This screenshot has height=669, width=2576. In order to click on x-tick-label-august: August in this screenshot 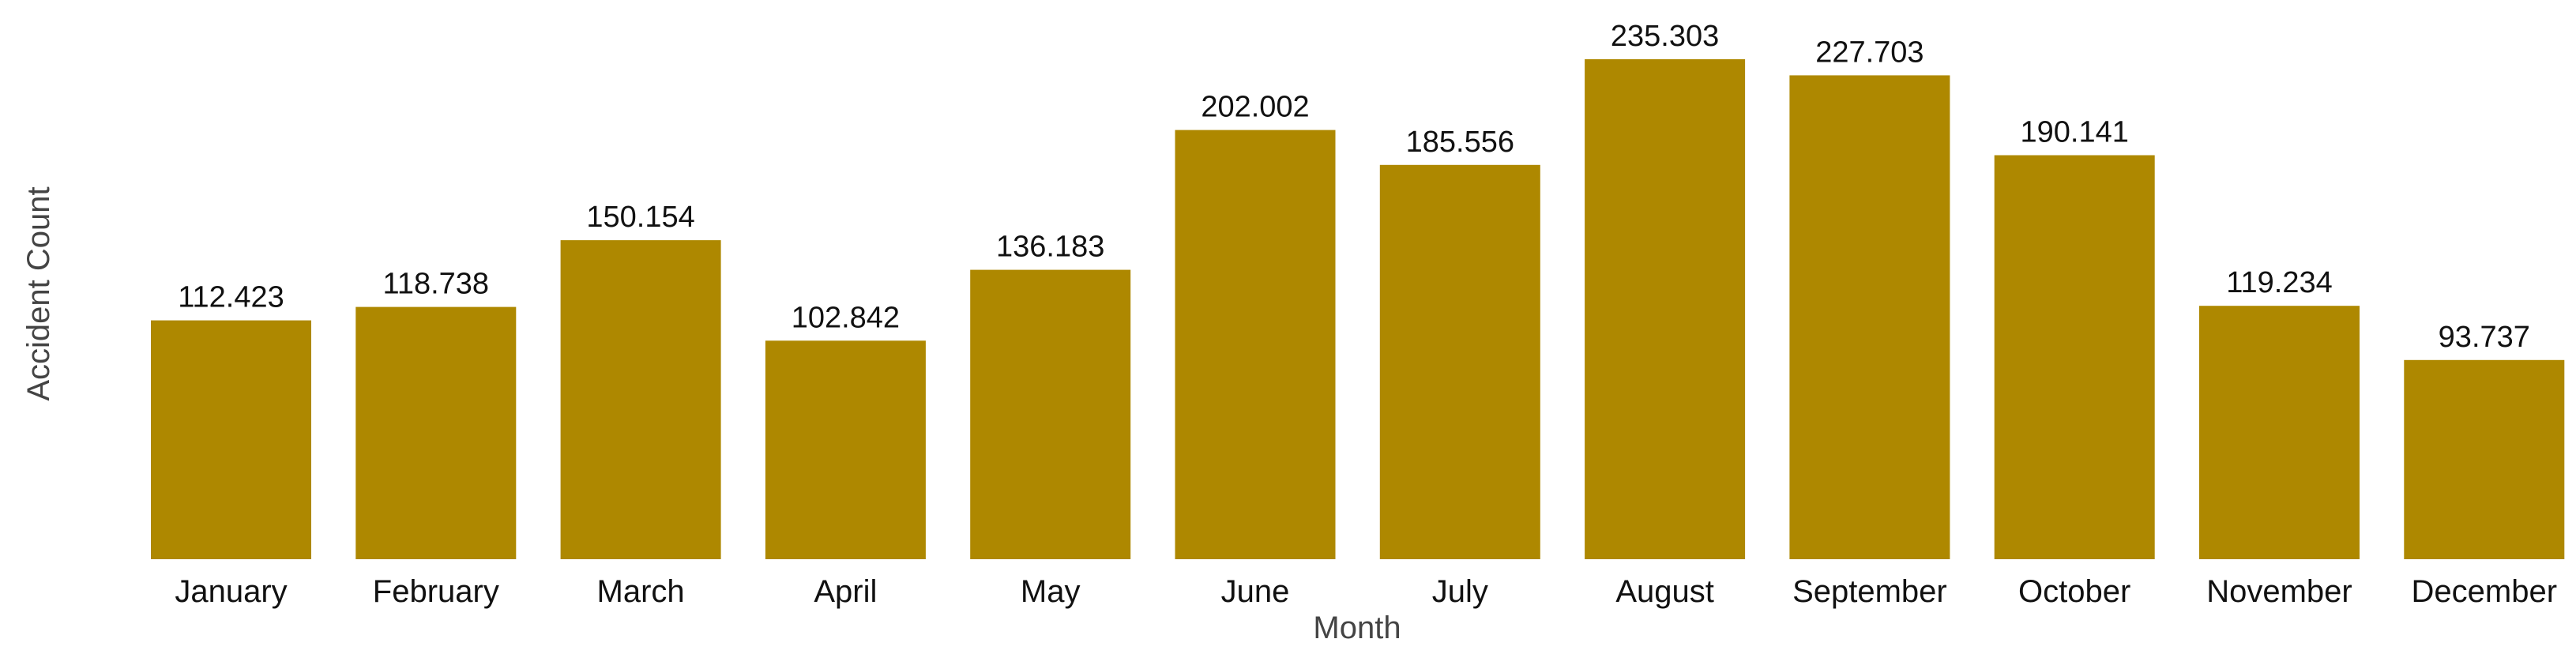, I will do `click(1664, 591)`.